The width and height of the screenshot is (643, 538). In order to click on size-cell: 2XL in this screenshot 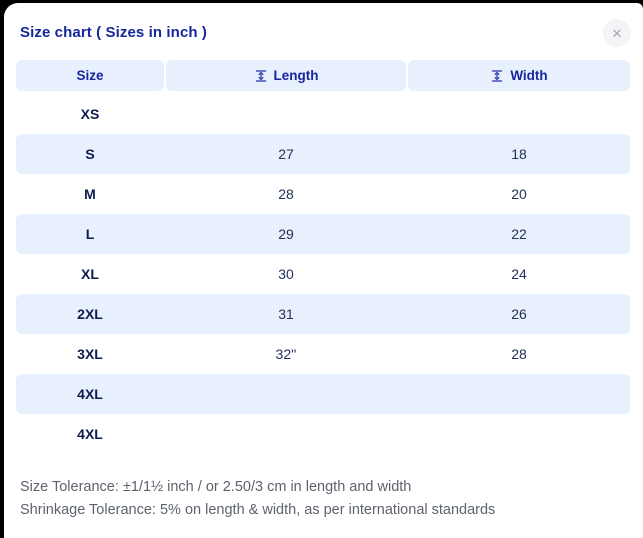, I will do `click(90, 314)`.